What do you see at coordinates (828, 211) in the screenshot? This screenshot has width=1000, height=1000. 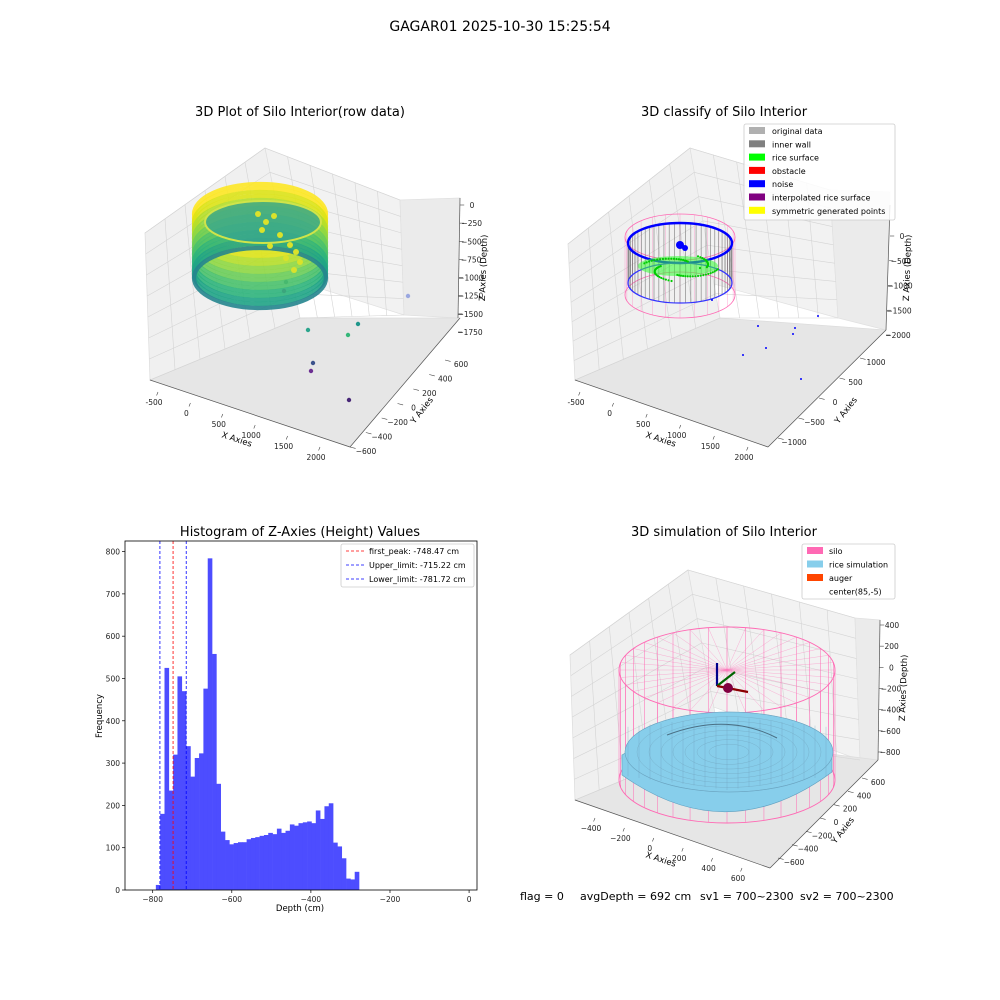 I see `legend-label: symmetric generated points` at bounding box center [828, 211].